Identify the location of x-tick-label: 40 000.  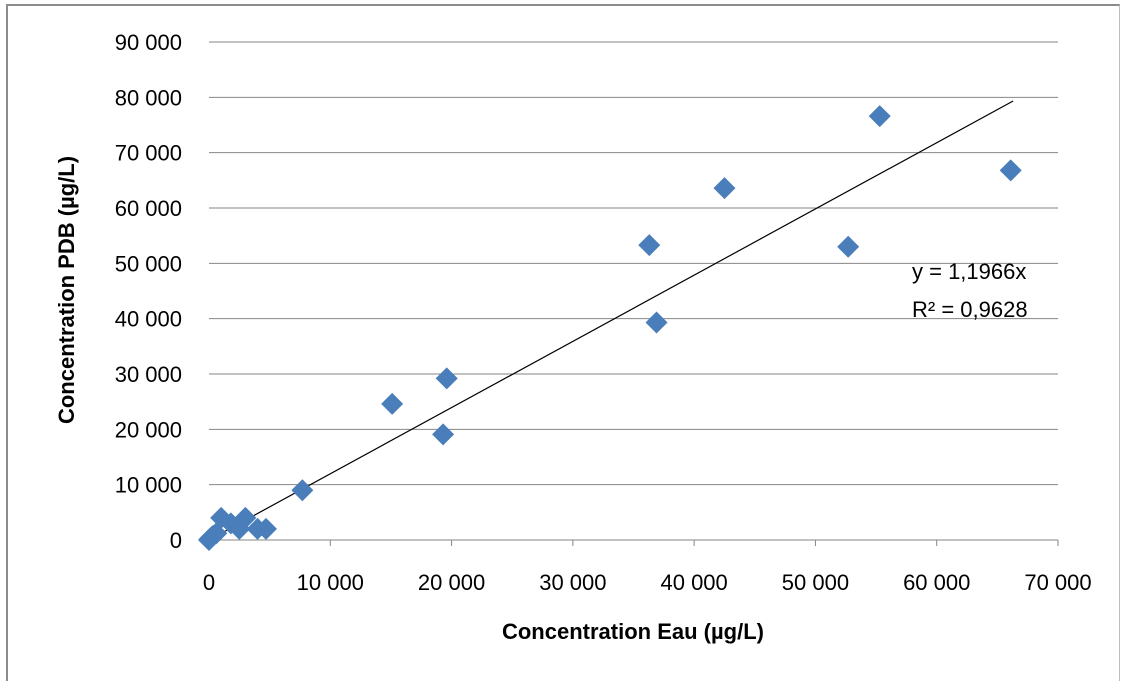
(693, 582).